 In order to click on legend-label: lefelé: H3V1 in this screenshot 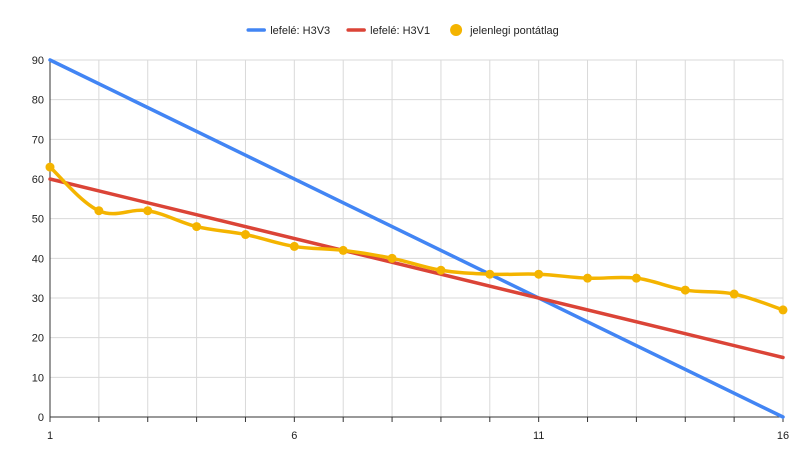, I will do `click(400, 31)`.